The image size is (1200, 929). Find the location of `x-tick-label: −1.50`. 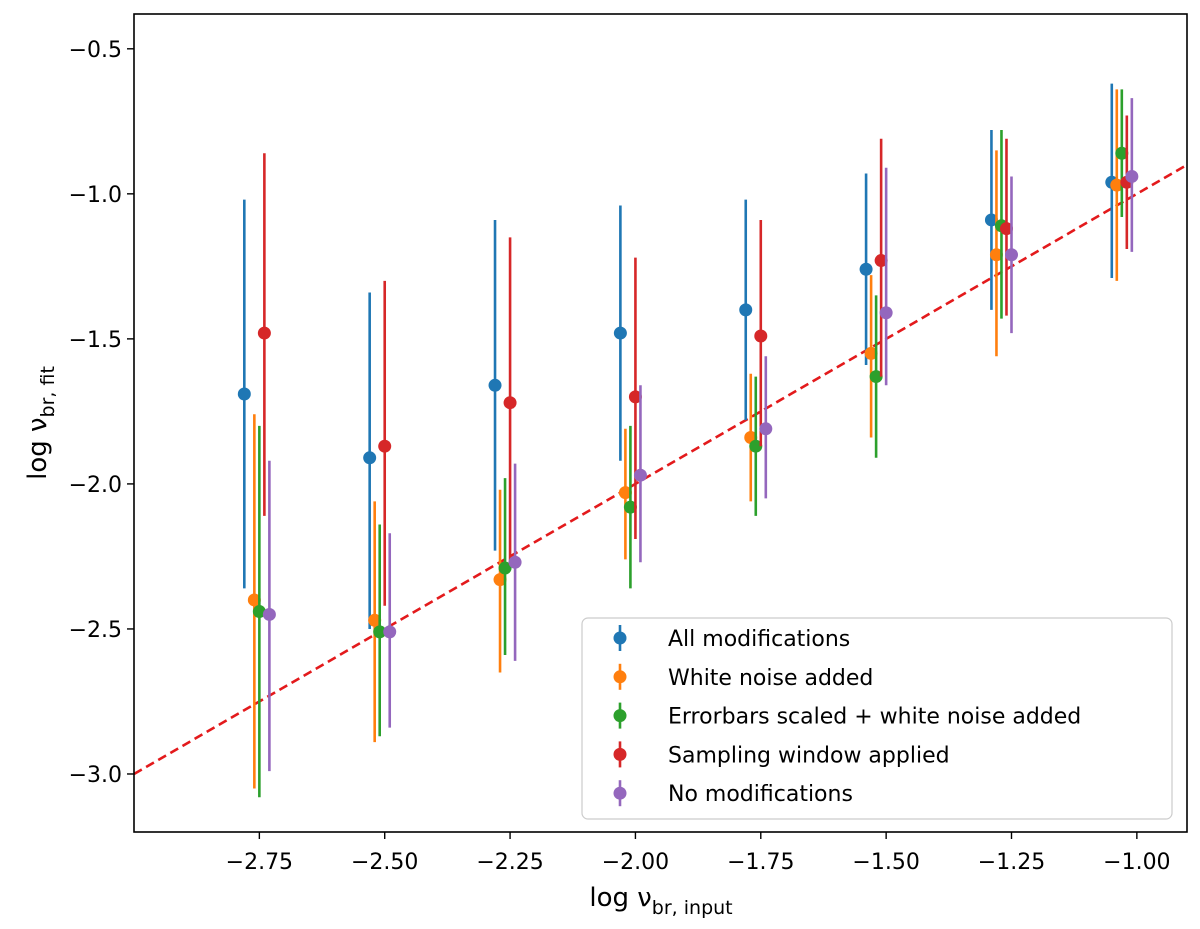

x-tick-label: −1.50 is located at coordinates (885, 862).